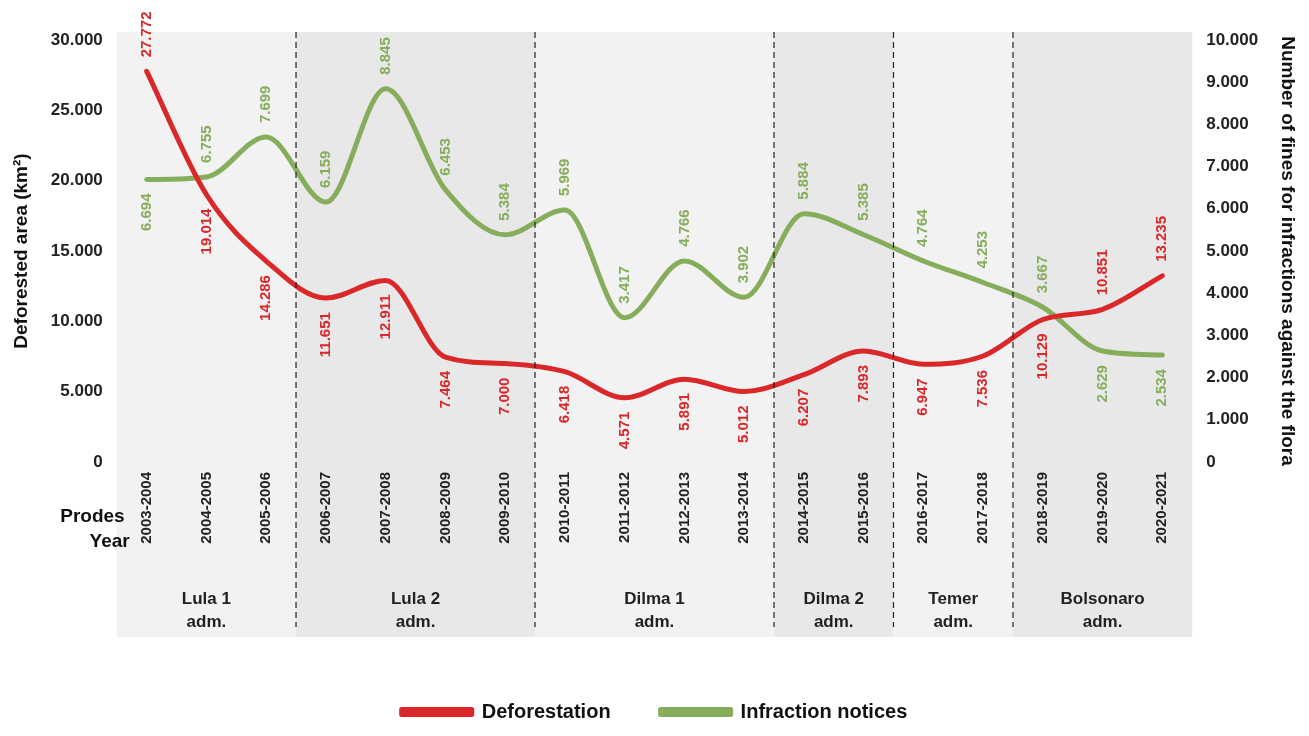 This screenshot has height=736, width=1309. I want to click on y-tick-label: 5.000, so click(81, 391).